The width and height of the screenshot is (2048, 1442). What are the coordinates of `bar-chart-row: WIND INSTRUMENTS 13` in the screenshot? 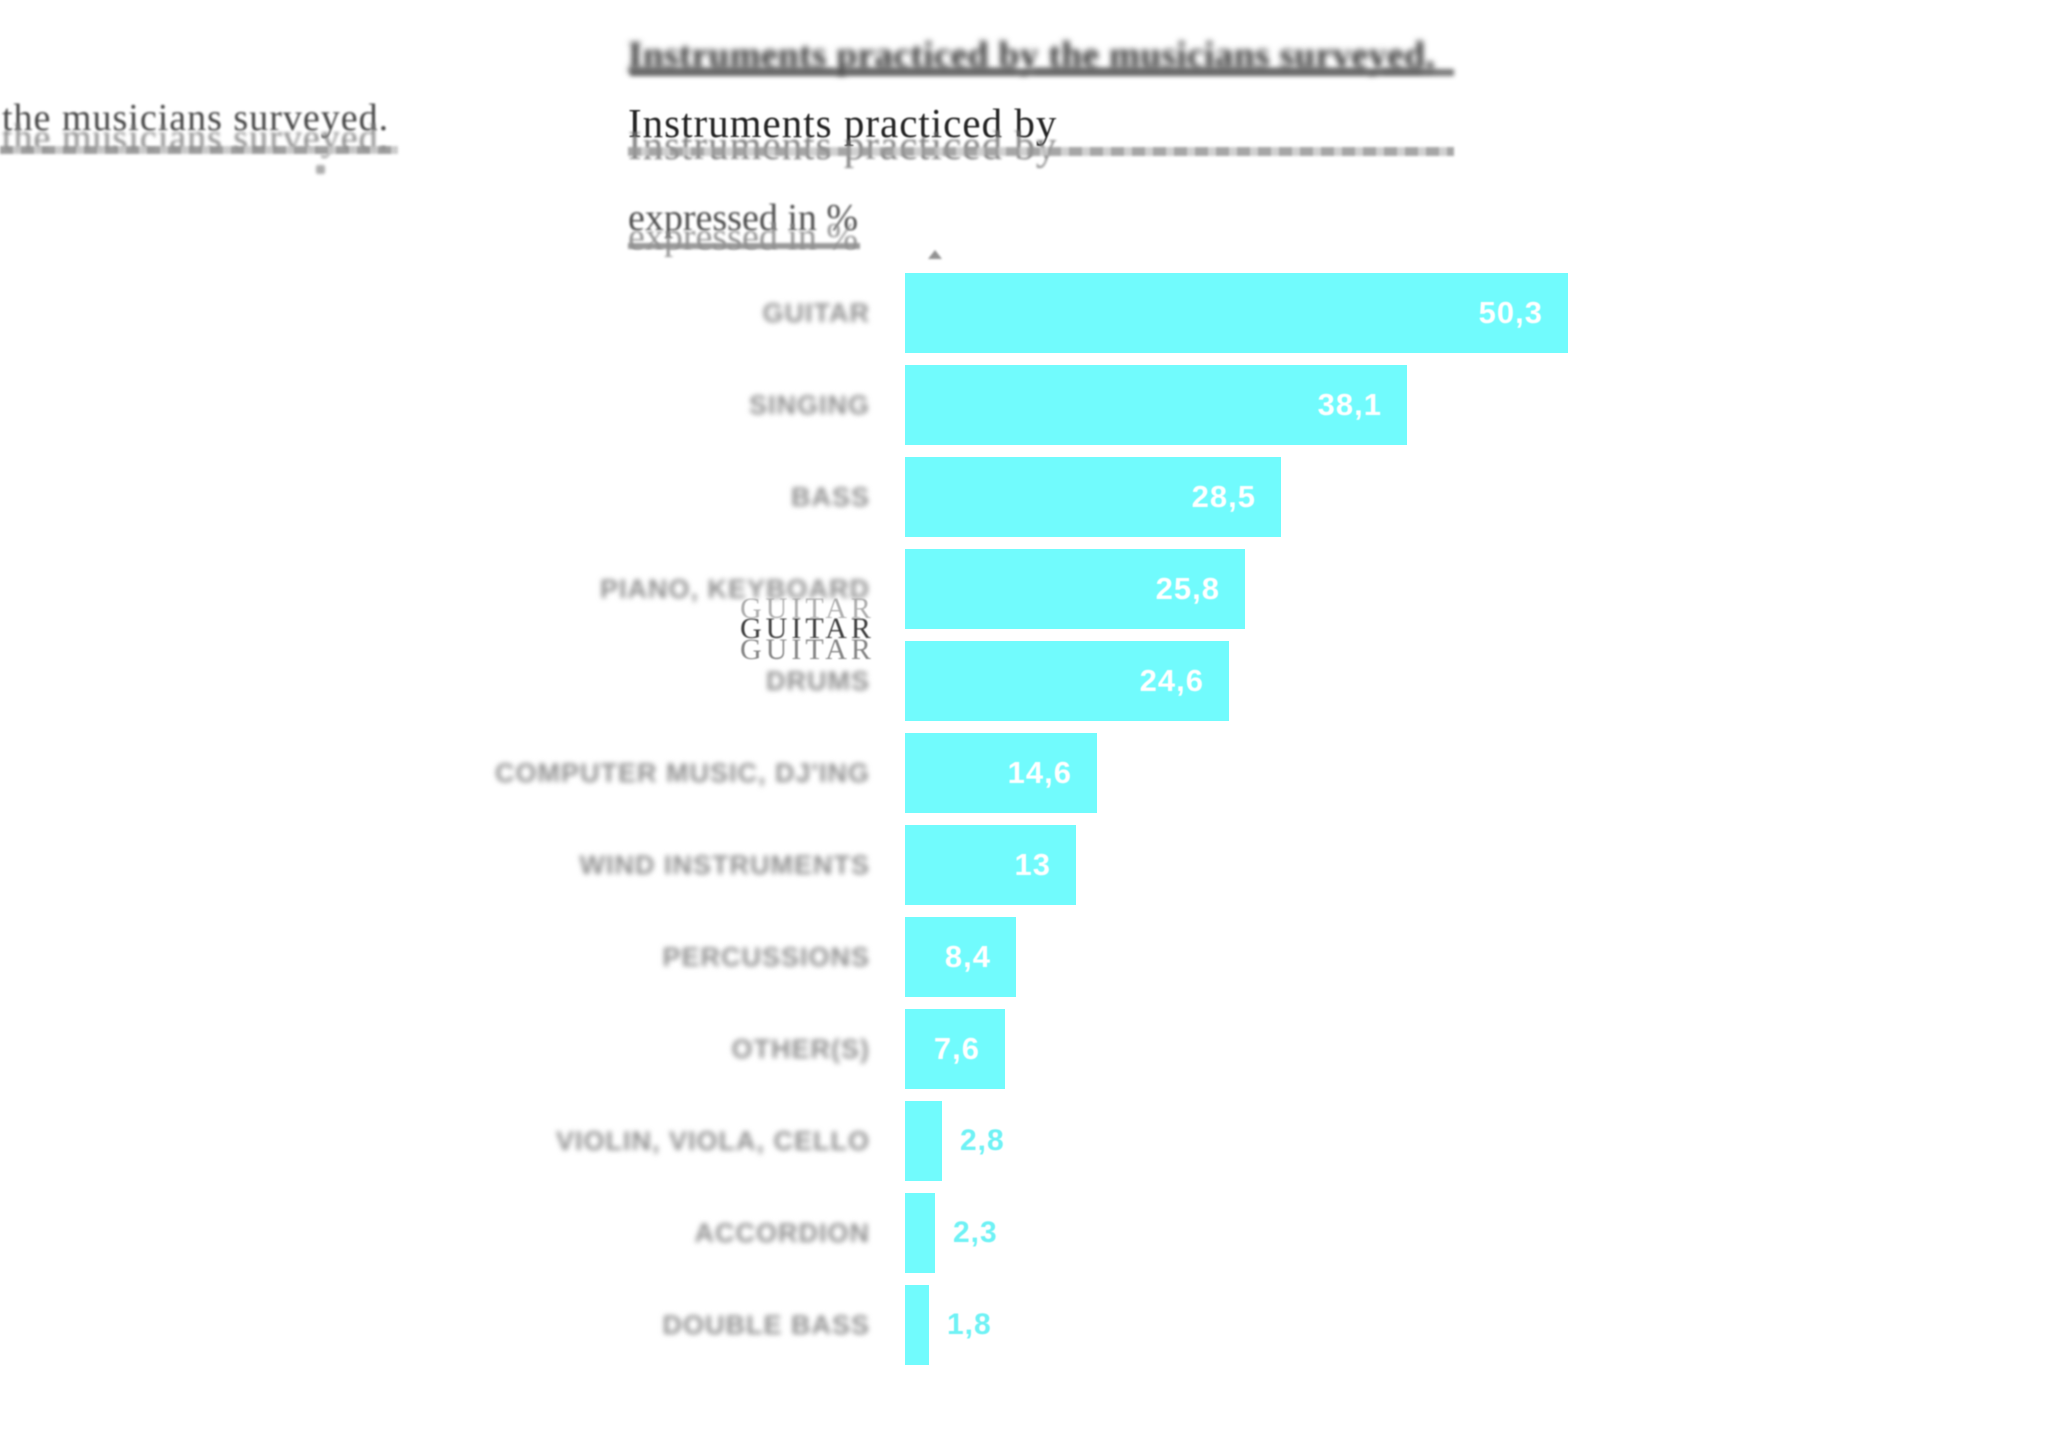 It's located at (1024, 865).